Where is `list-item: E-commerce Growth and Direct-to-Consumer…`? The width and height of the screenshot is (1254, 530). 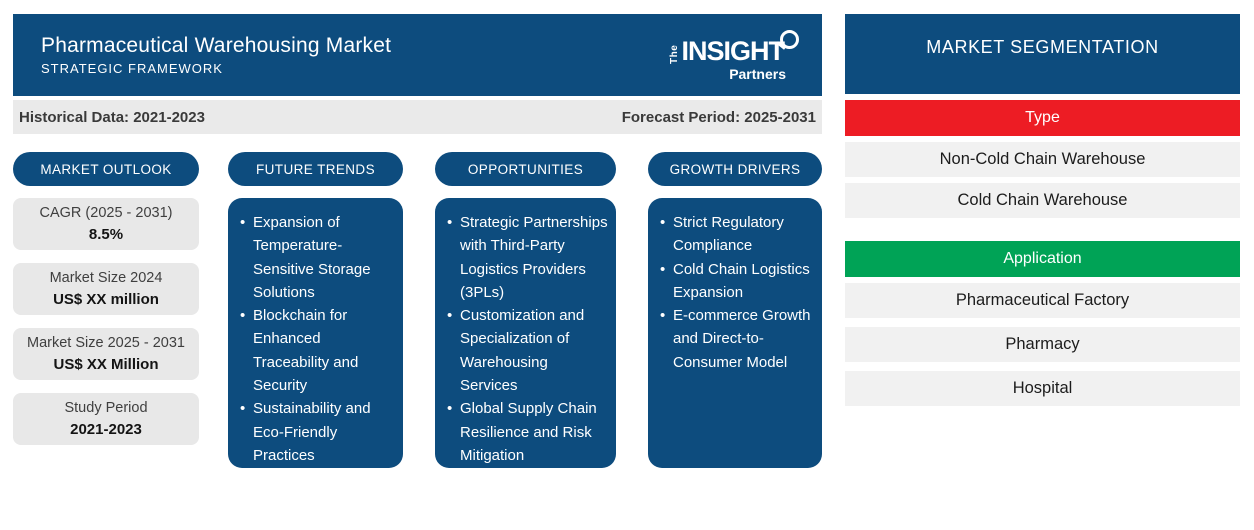 list-item: E-commerce Growth and Direct-to-Consumer… is located at coordinates (737, 339).